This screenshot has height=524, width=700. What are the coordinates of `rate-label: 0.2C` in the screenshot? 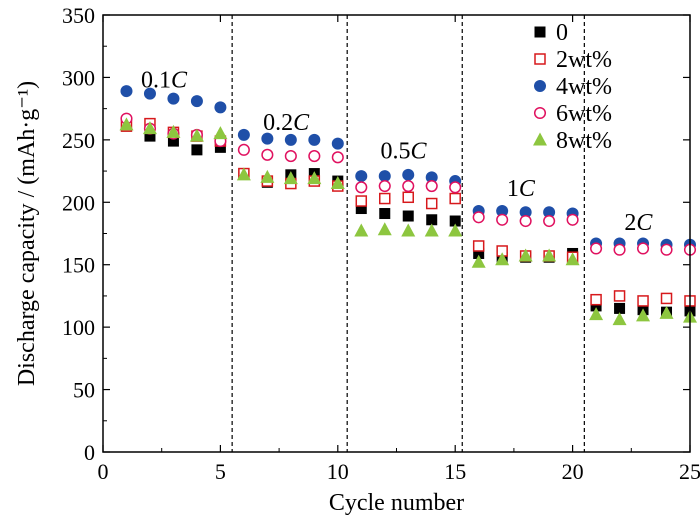 It's located at (286, 123).